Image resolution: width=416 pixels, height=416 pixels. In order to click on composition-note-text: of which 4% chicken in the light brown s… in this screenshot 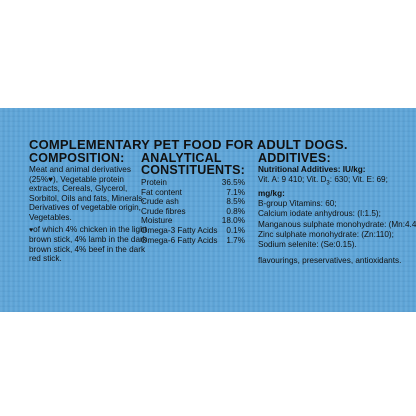, I will do `click(88, 244)`.